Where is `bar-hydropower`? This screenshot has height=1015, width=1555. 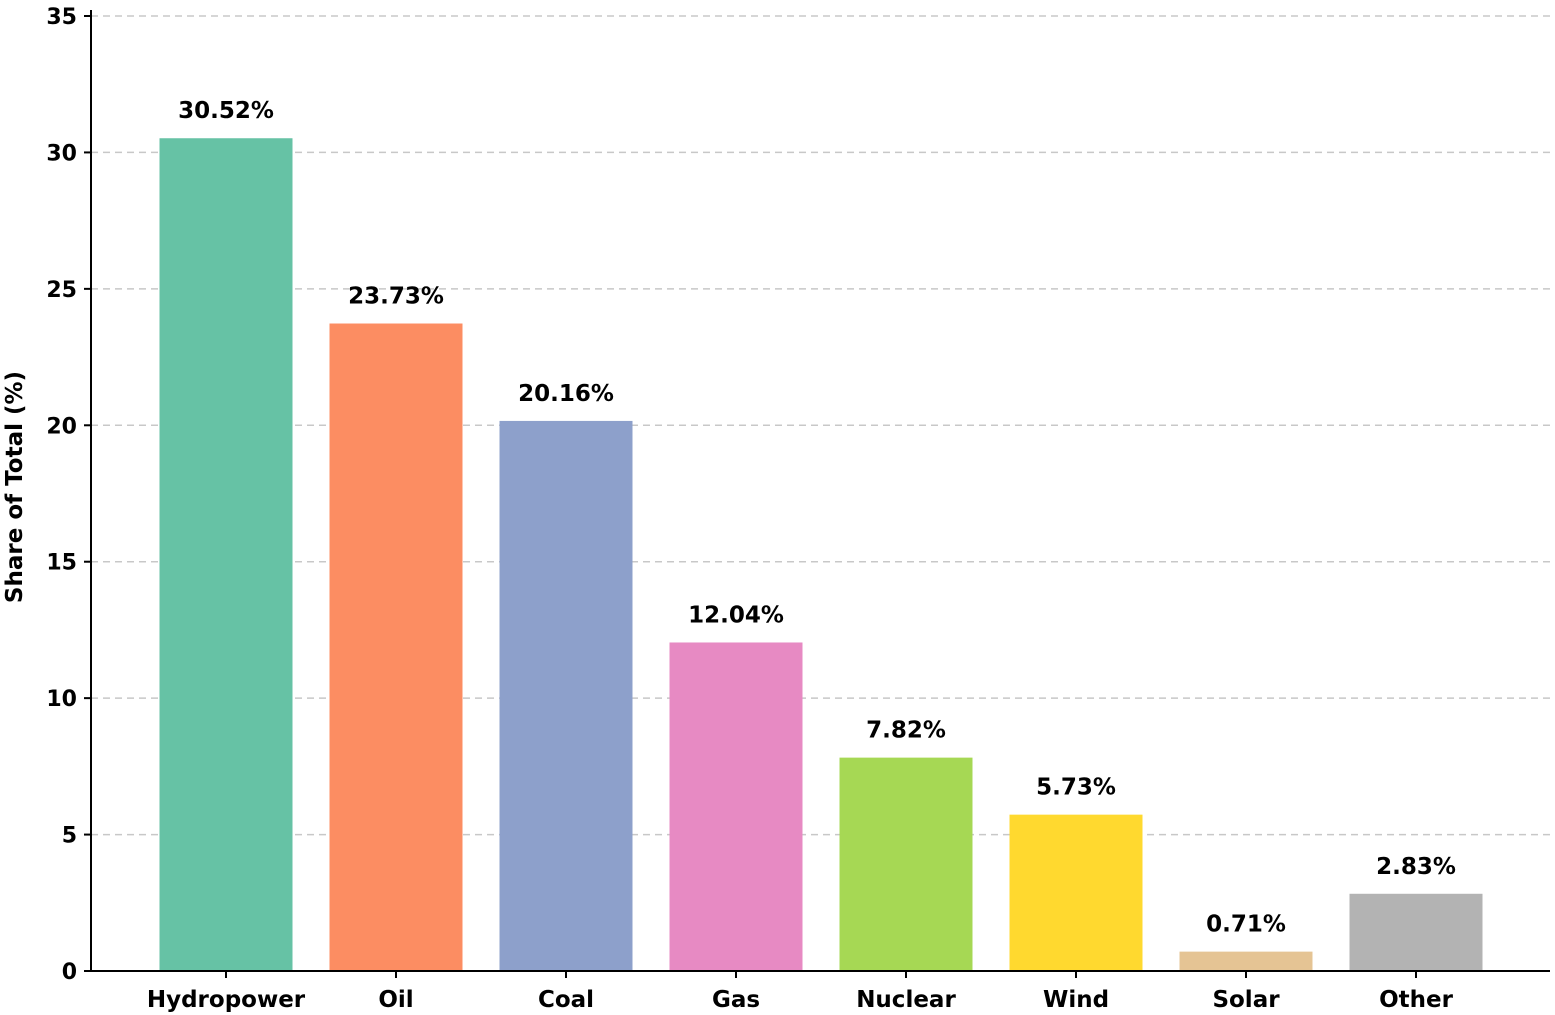
bar-hydropower is located at coordinates (226, 555).